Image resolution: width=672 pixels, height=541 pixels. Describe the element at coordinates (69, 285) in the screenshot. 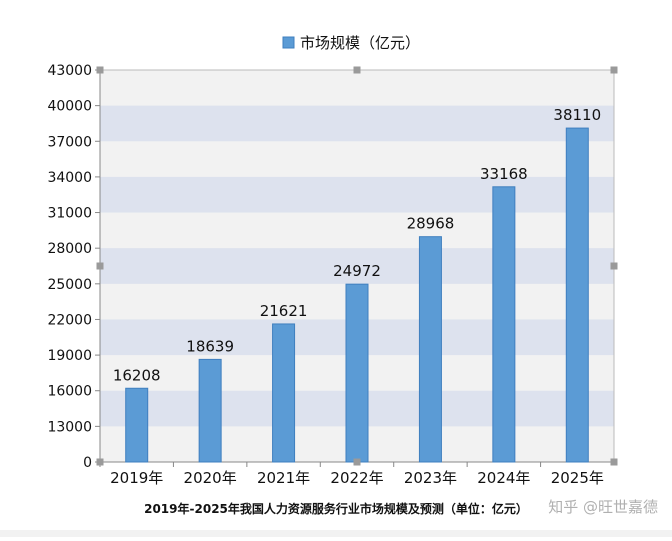

I see `y-tick-label: 25000` at that location.